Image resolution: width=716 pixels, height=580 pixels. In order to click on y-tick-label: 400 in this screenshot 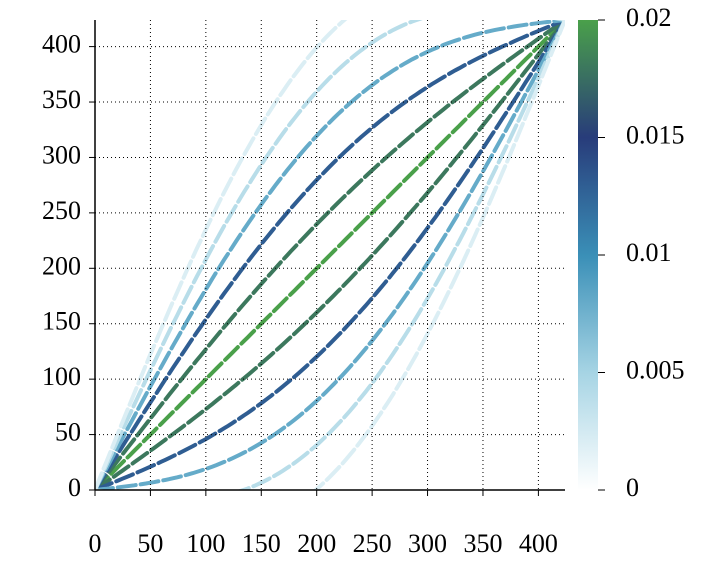, I will do `click(61, 44)`.